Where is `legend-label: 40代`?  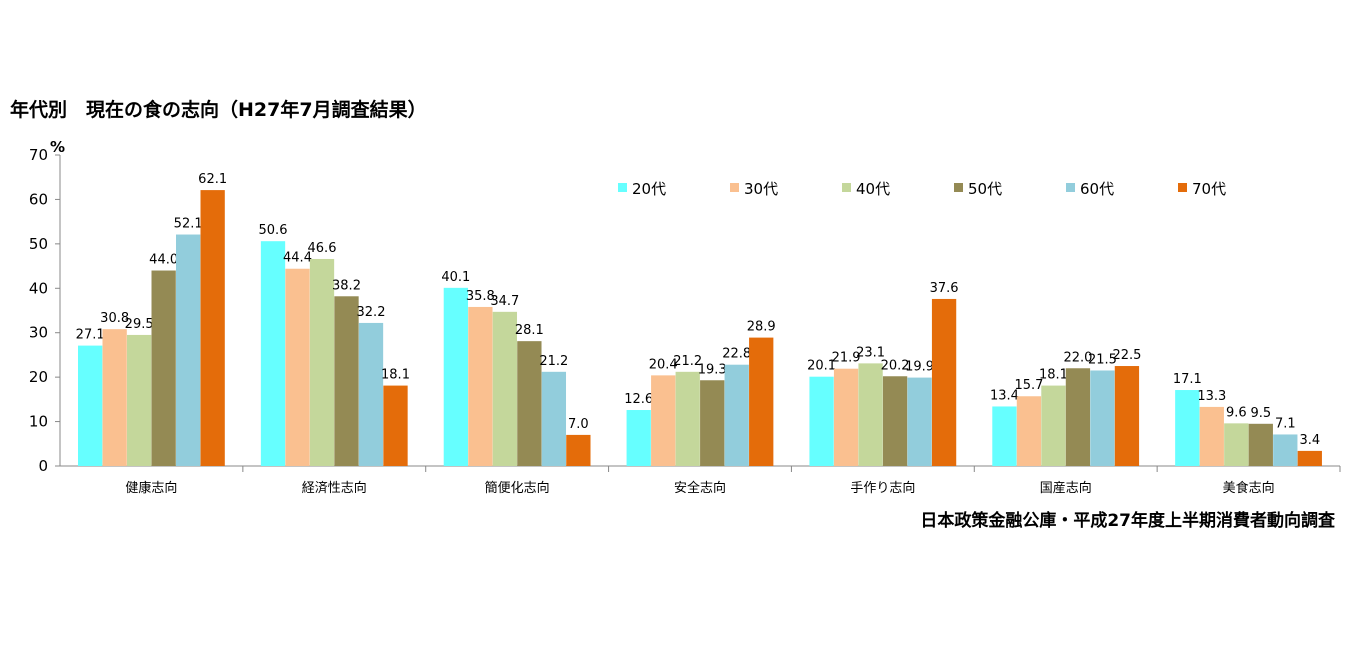 legend-label: 40代 is located at coordinates (873, 189).